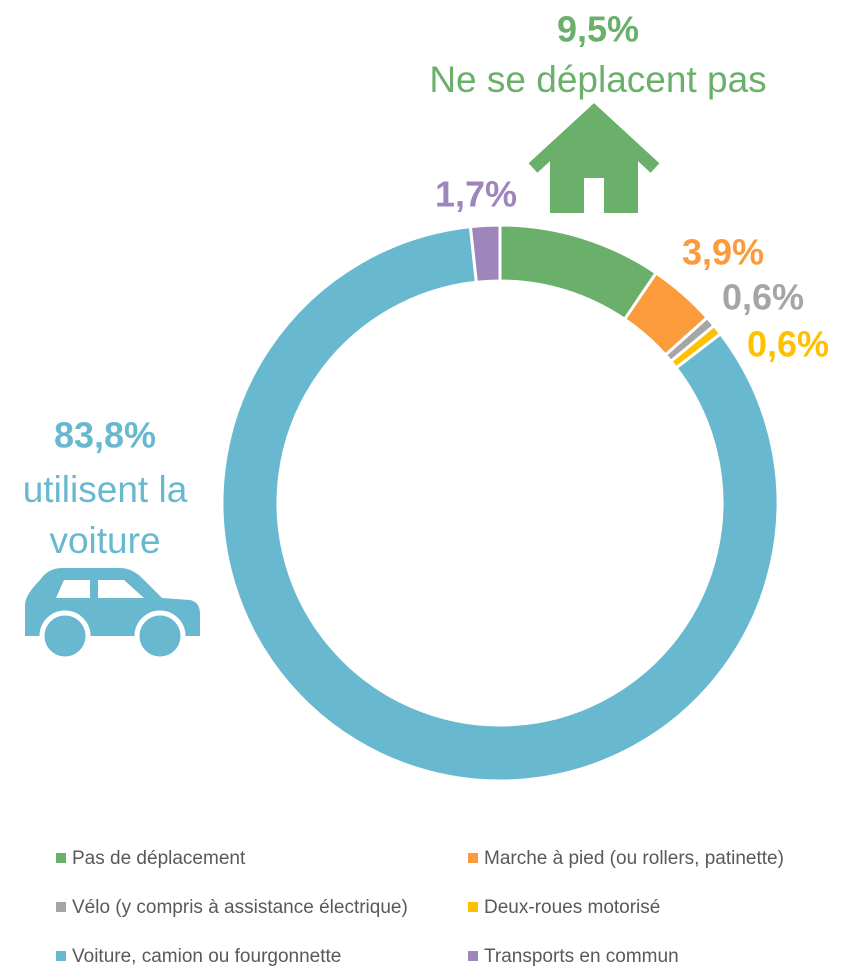  I want to click on car-icon, so click(112, 615).